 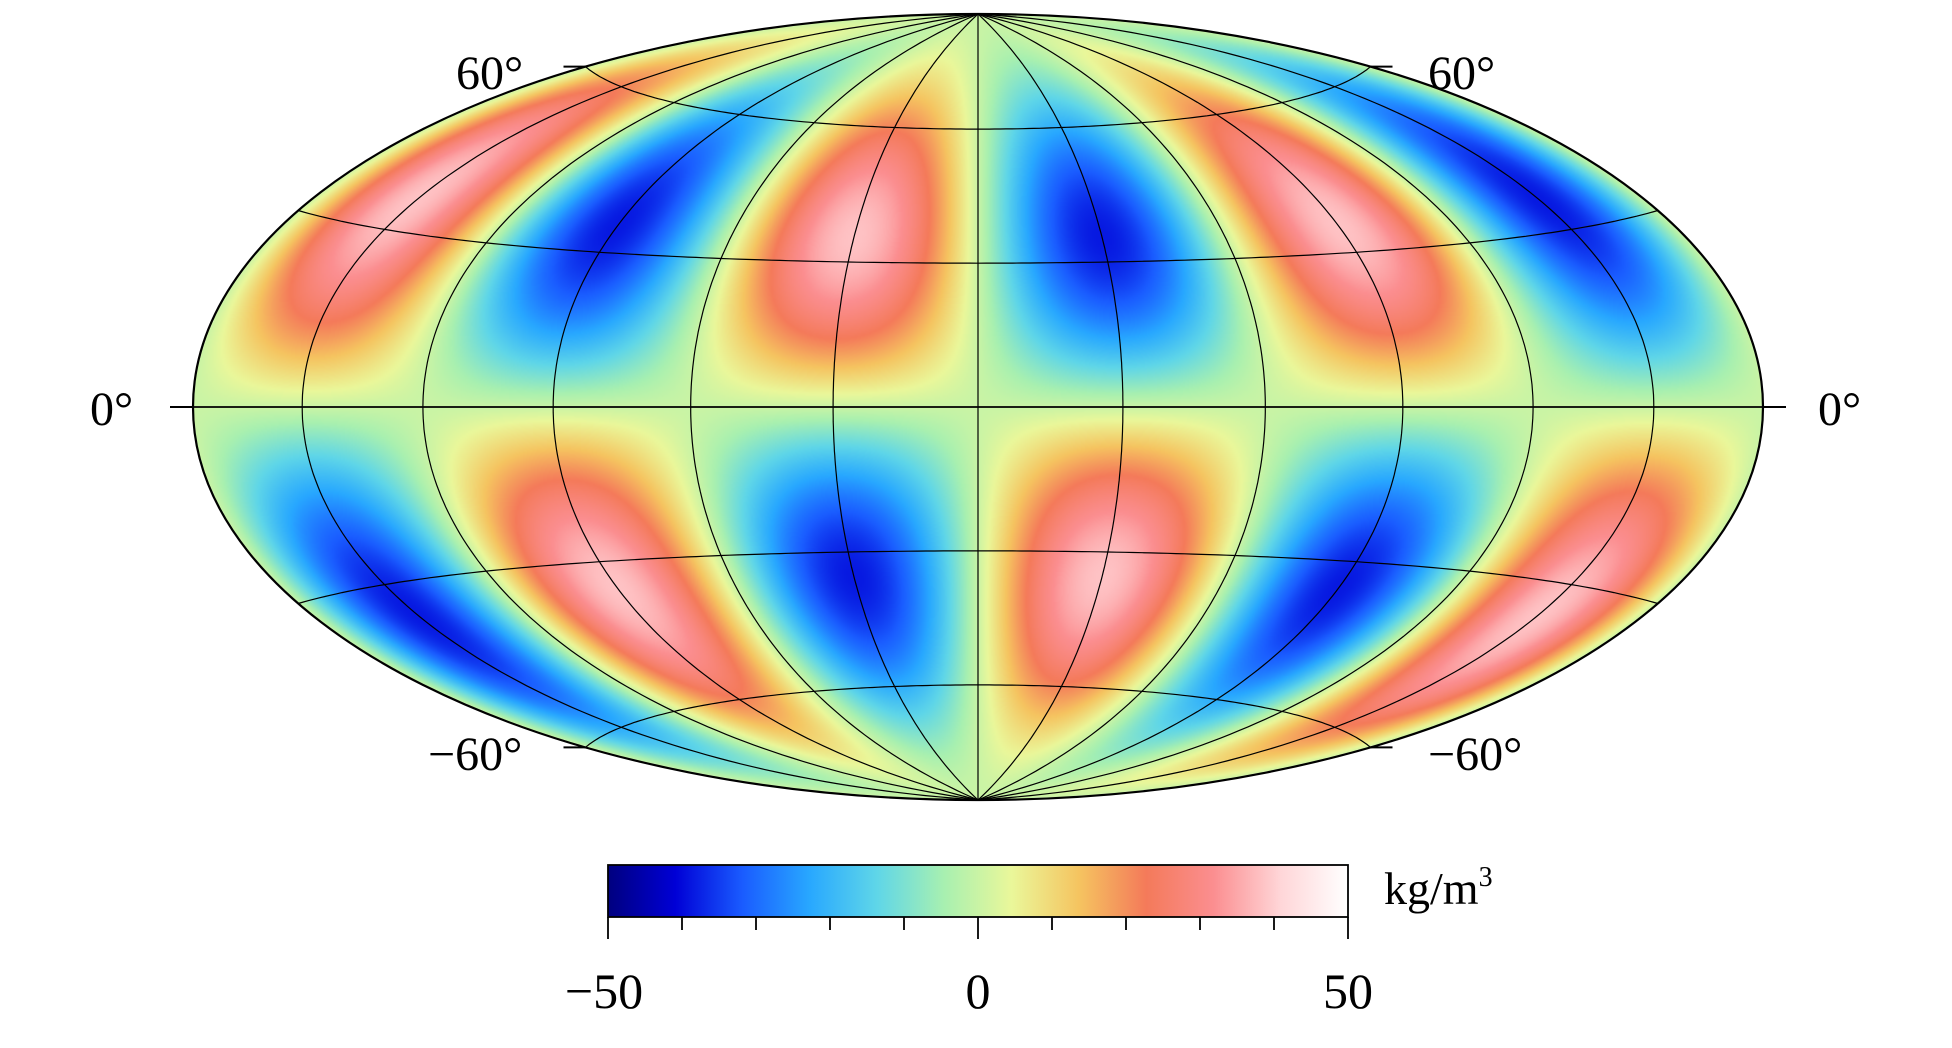 I want to click on lat-label-equator-left: 0°, so click(x=112, y=409).